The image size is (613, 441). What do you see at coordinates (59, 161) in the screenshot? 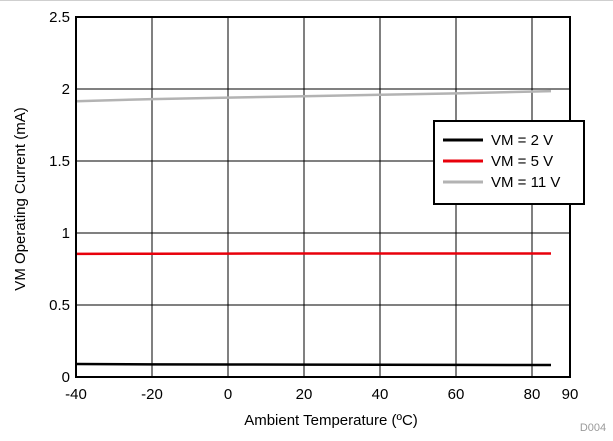
I see `y-tick-label: 1.5` at bounding box center [59, 161].